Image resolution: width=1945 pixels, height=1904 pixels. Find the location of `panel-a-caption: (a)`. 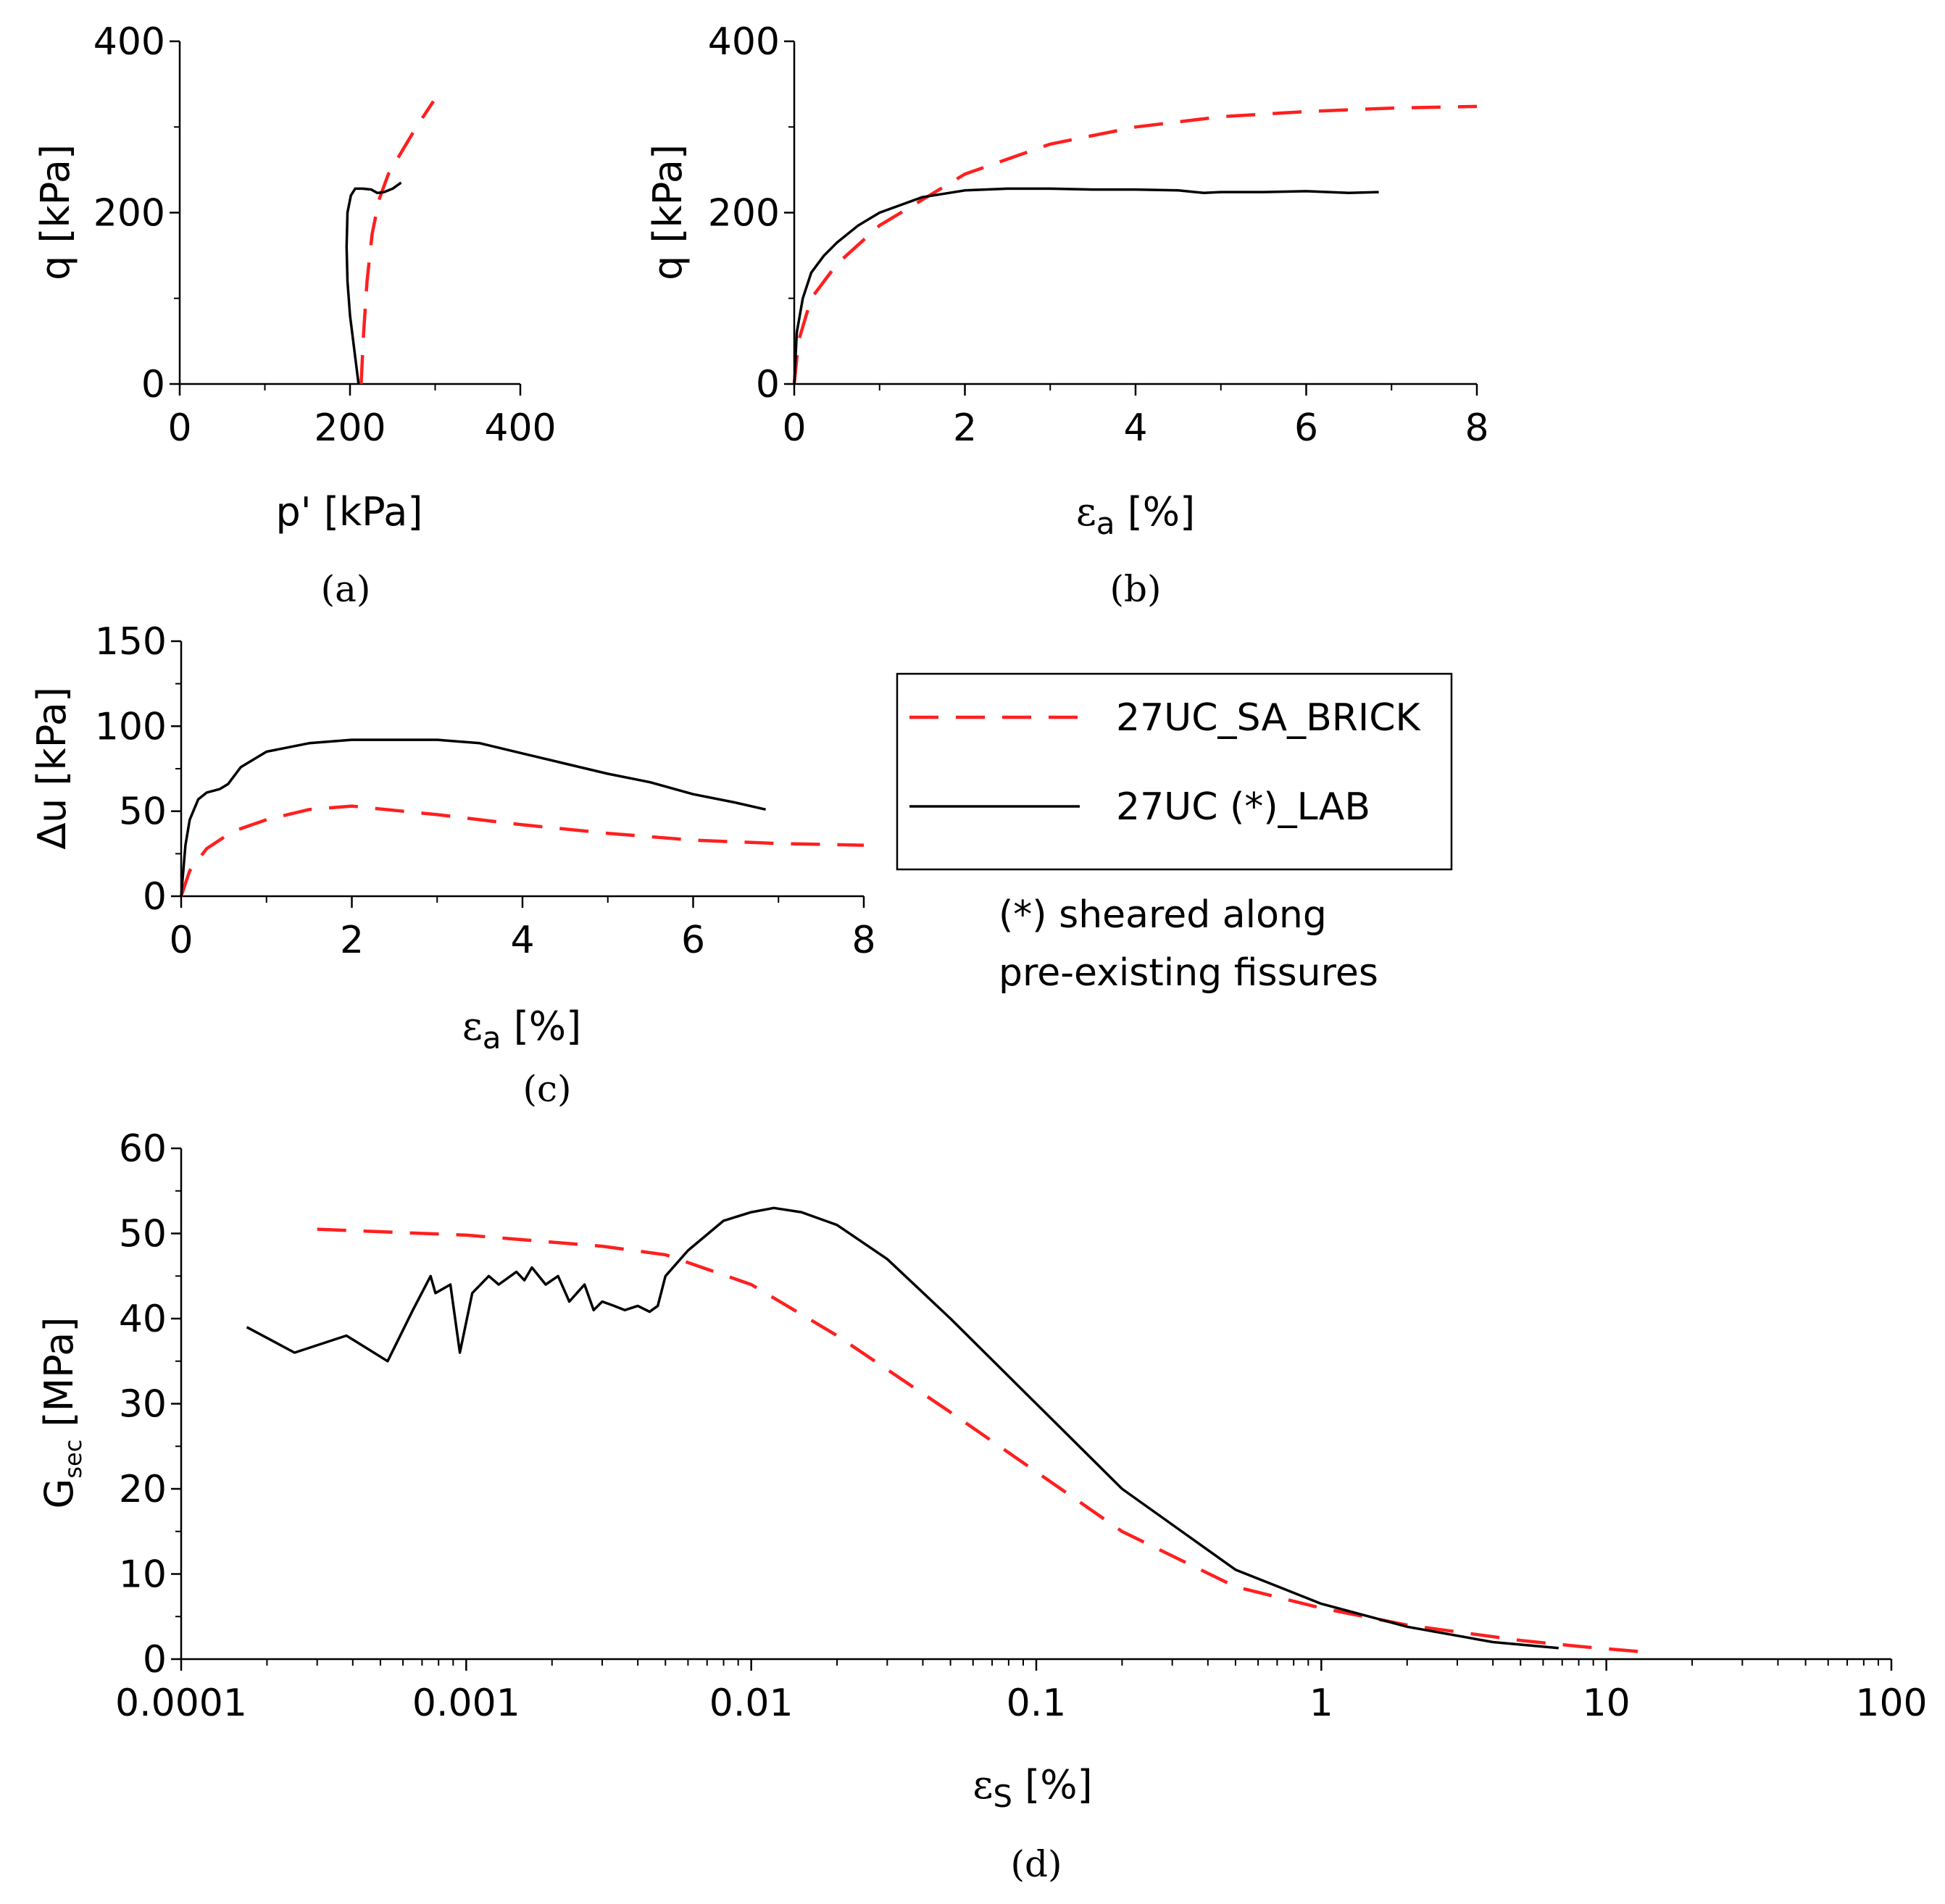

panel-a-caption: (a) is located at coordinates (346, 589).